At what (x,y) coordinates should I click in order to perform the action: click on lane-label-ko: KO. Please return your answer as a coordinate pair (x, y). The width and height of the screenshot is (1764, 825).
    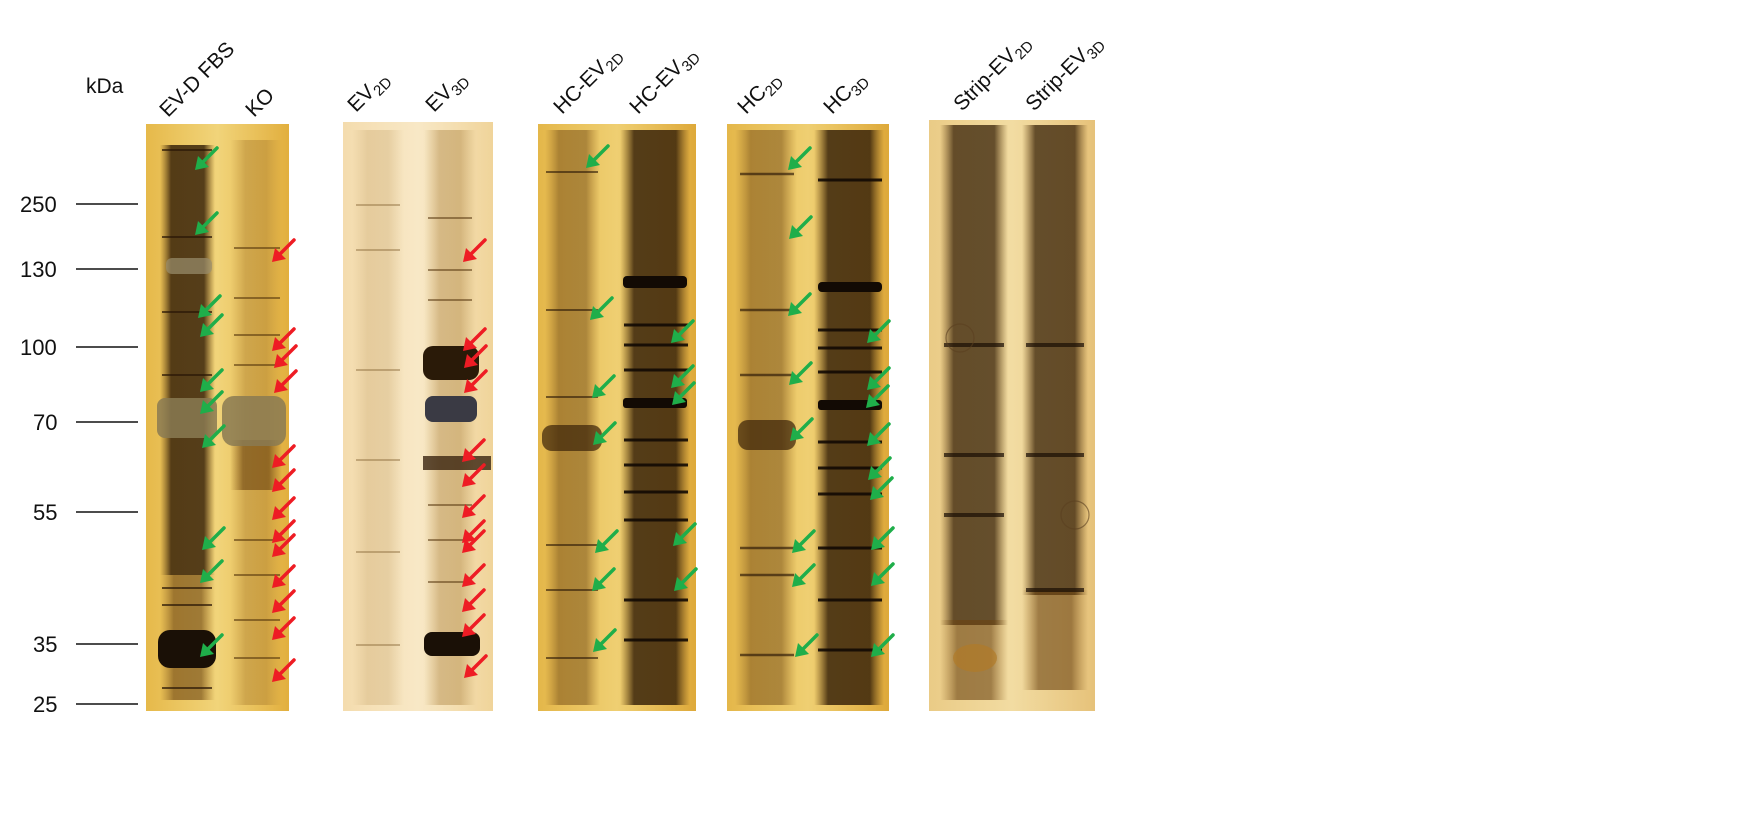
    Looking at the image, I should click on (260, 103).